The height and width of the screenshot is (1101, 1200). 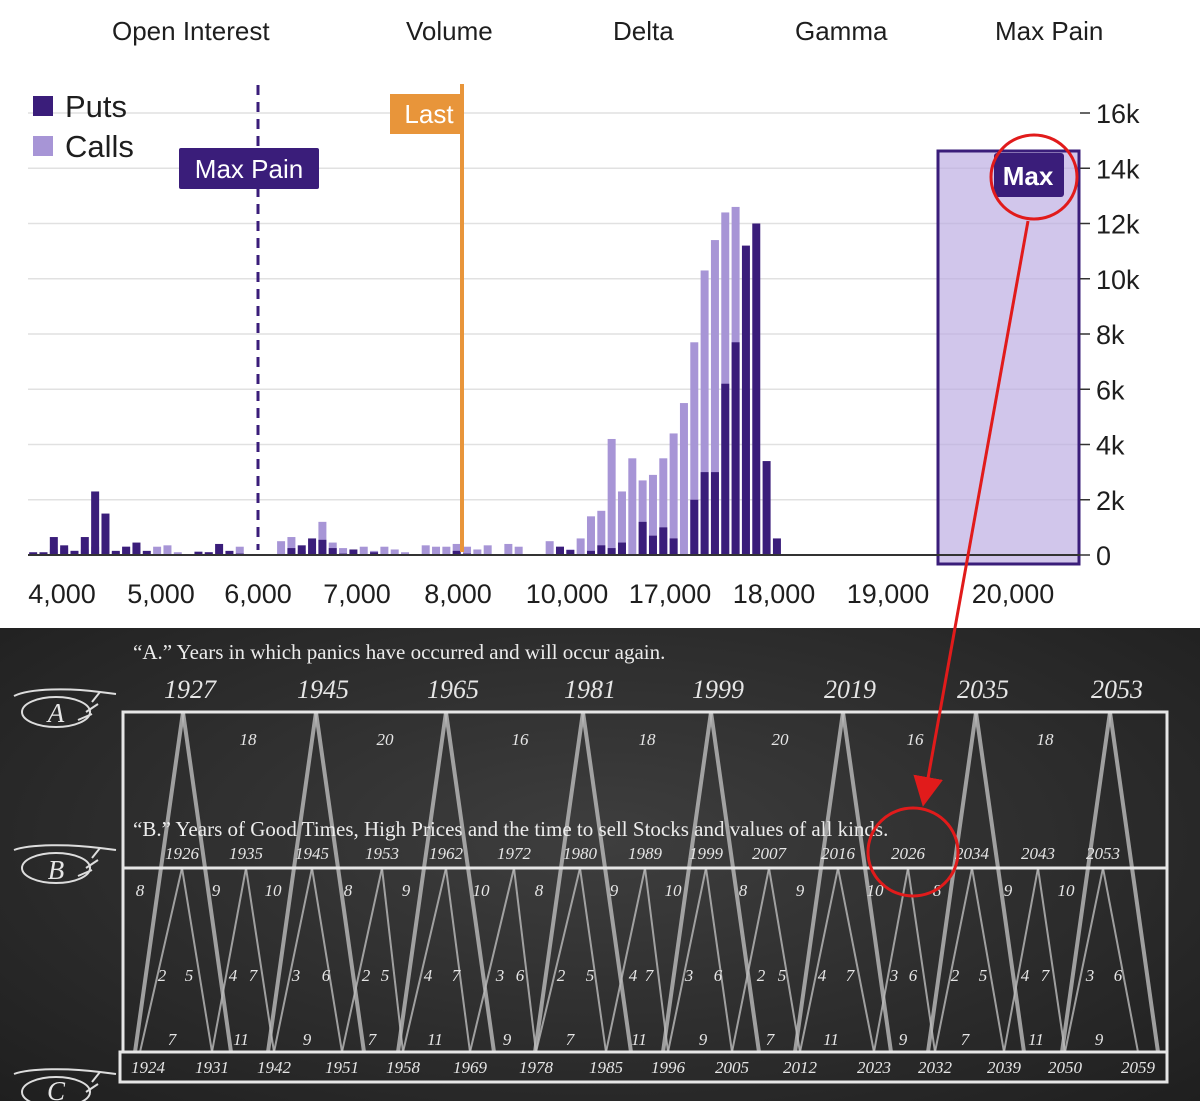 What do you see at coordinates (643, 1067) in the screenshot?
I see `row-c-frame` at bounding box center [643, 1067].